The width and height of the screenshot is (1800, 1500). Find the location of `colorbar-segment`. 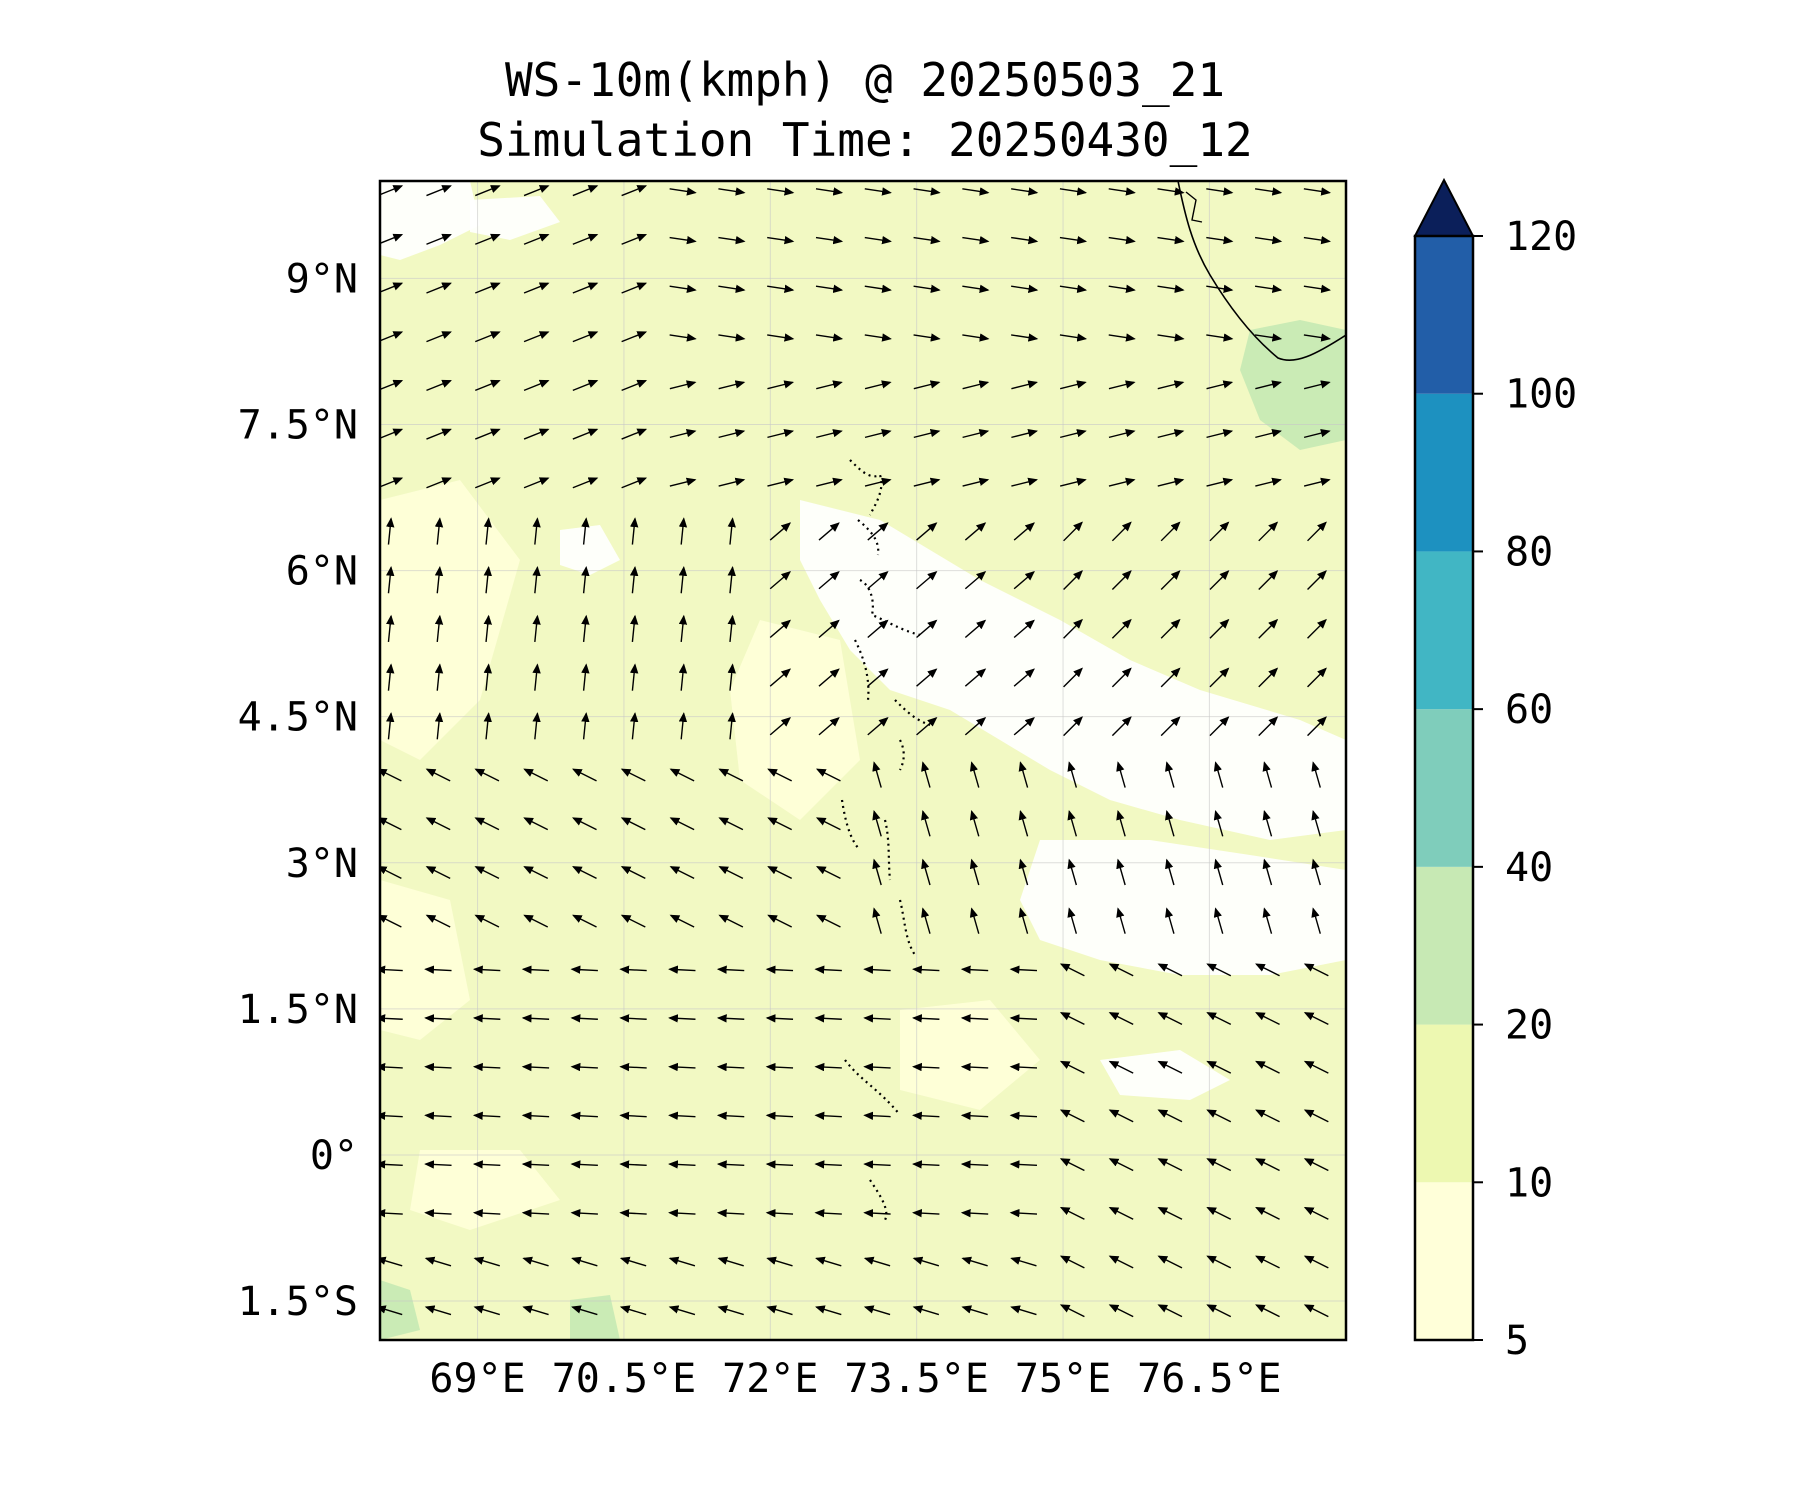

colorbar-segment is located at coordinates (1444, 472).